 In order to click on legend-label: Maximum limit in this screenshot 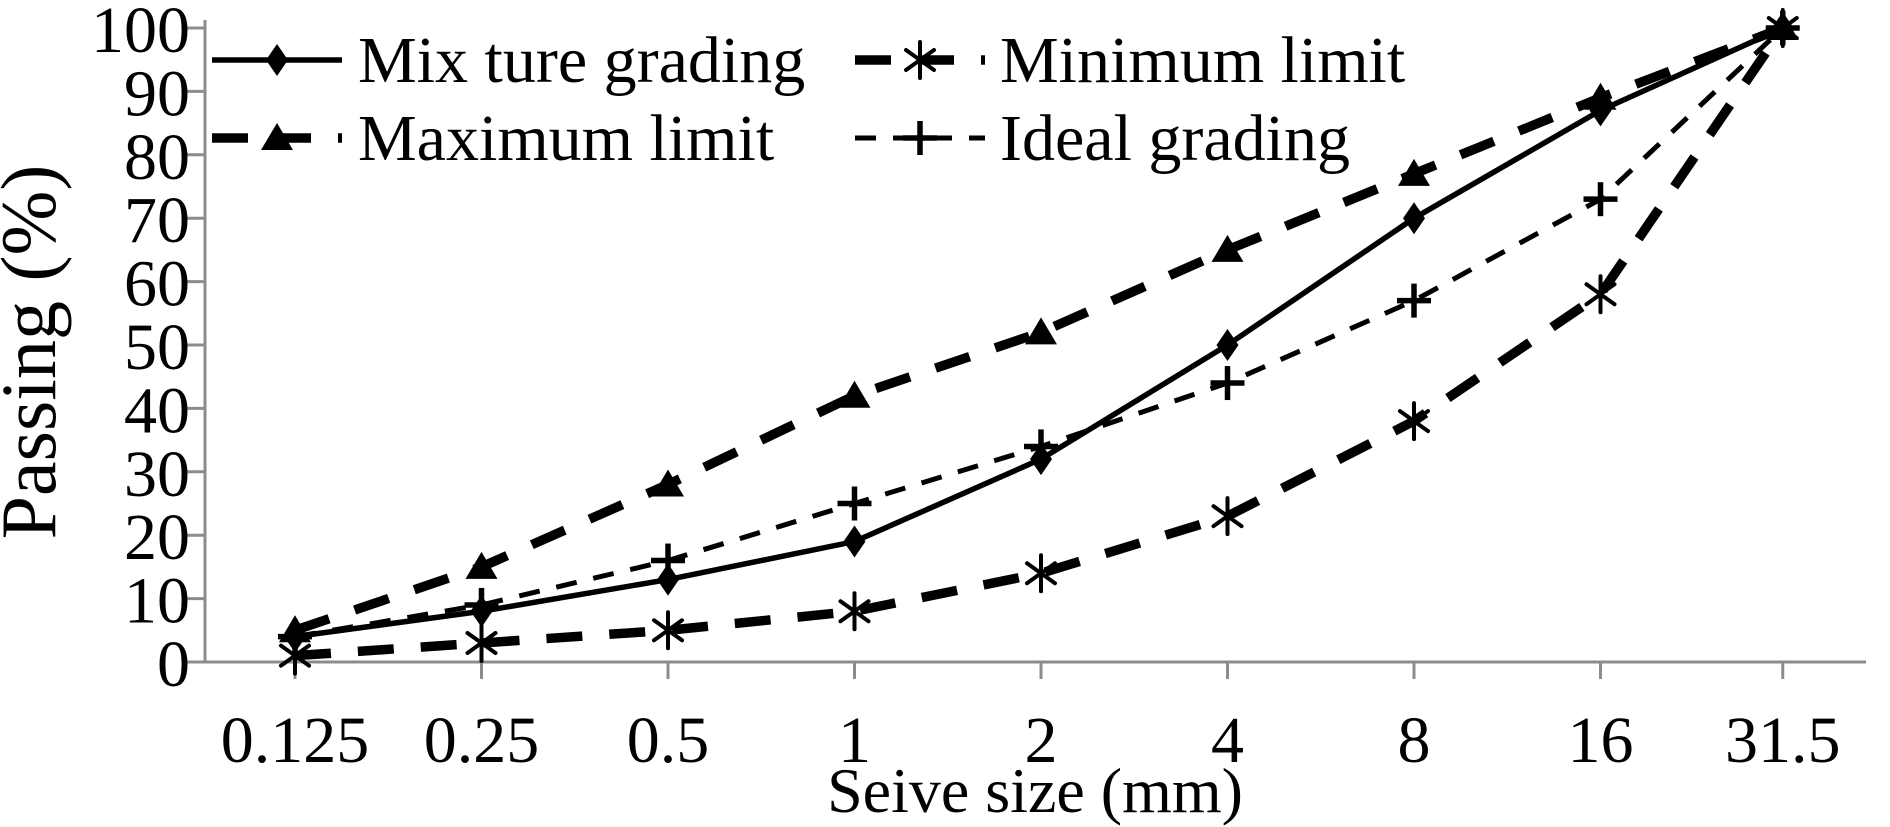, I will do `click(566, 138)`.